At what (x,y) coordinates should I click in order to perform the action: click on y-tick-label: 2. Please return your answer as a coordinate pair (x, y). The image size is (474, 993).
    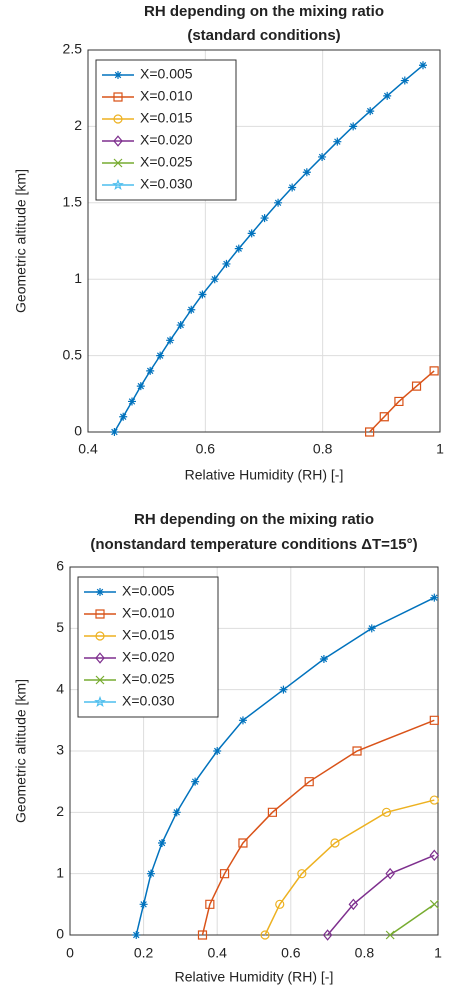
    Looking at the image, I should click on (60, 811).